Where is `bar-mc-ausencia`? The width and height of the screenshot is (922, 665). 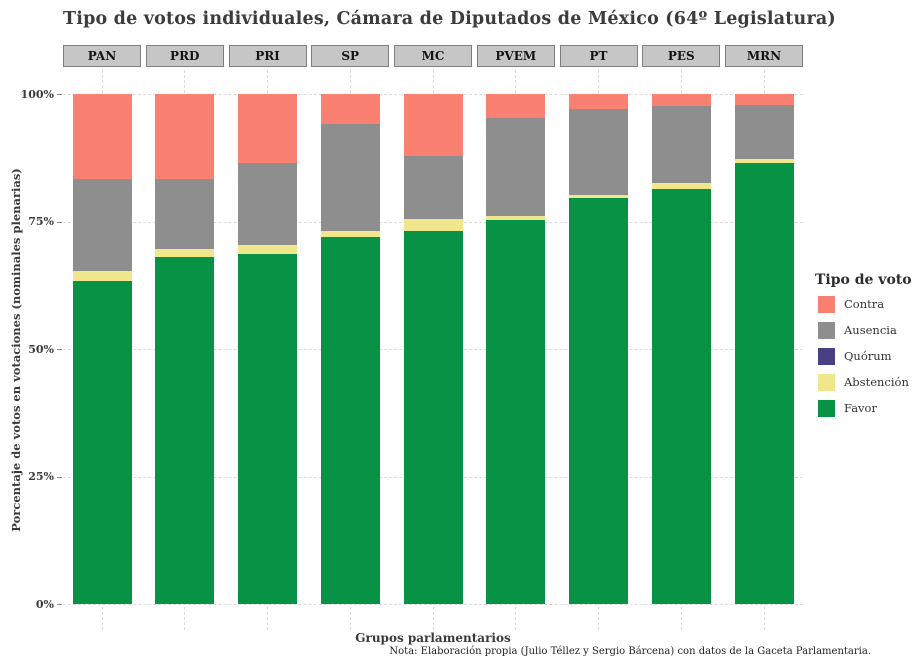
bar-mc-ausencia is located at coordinates (433, 187).